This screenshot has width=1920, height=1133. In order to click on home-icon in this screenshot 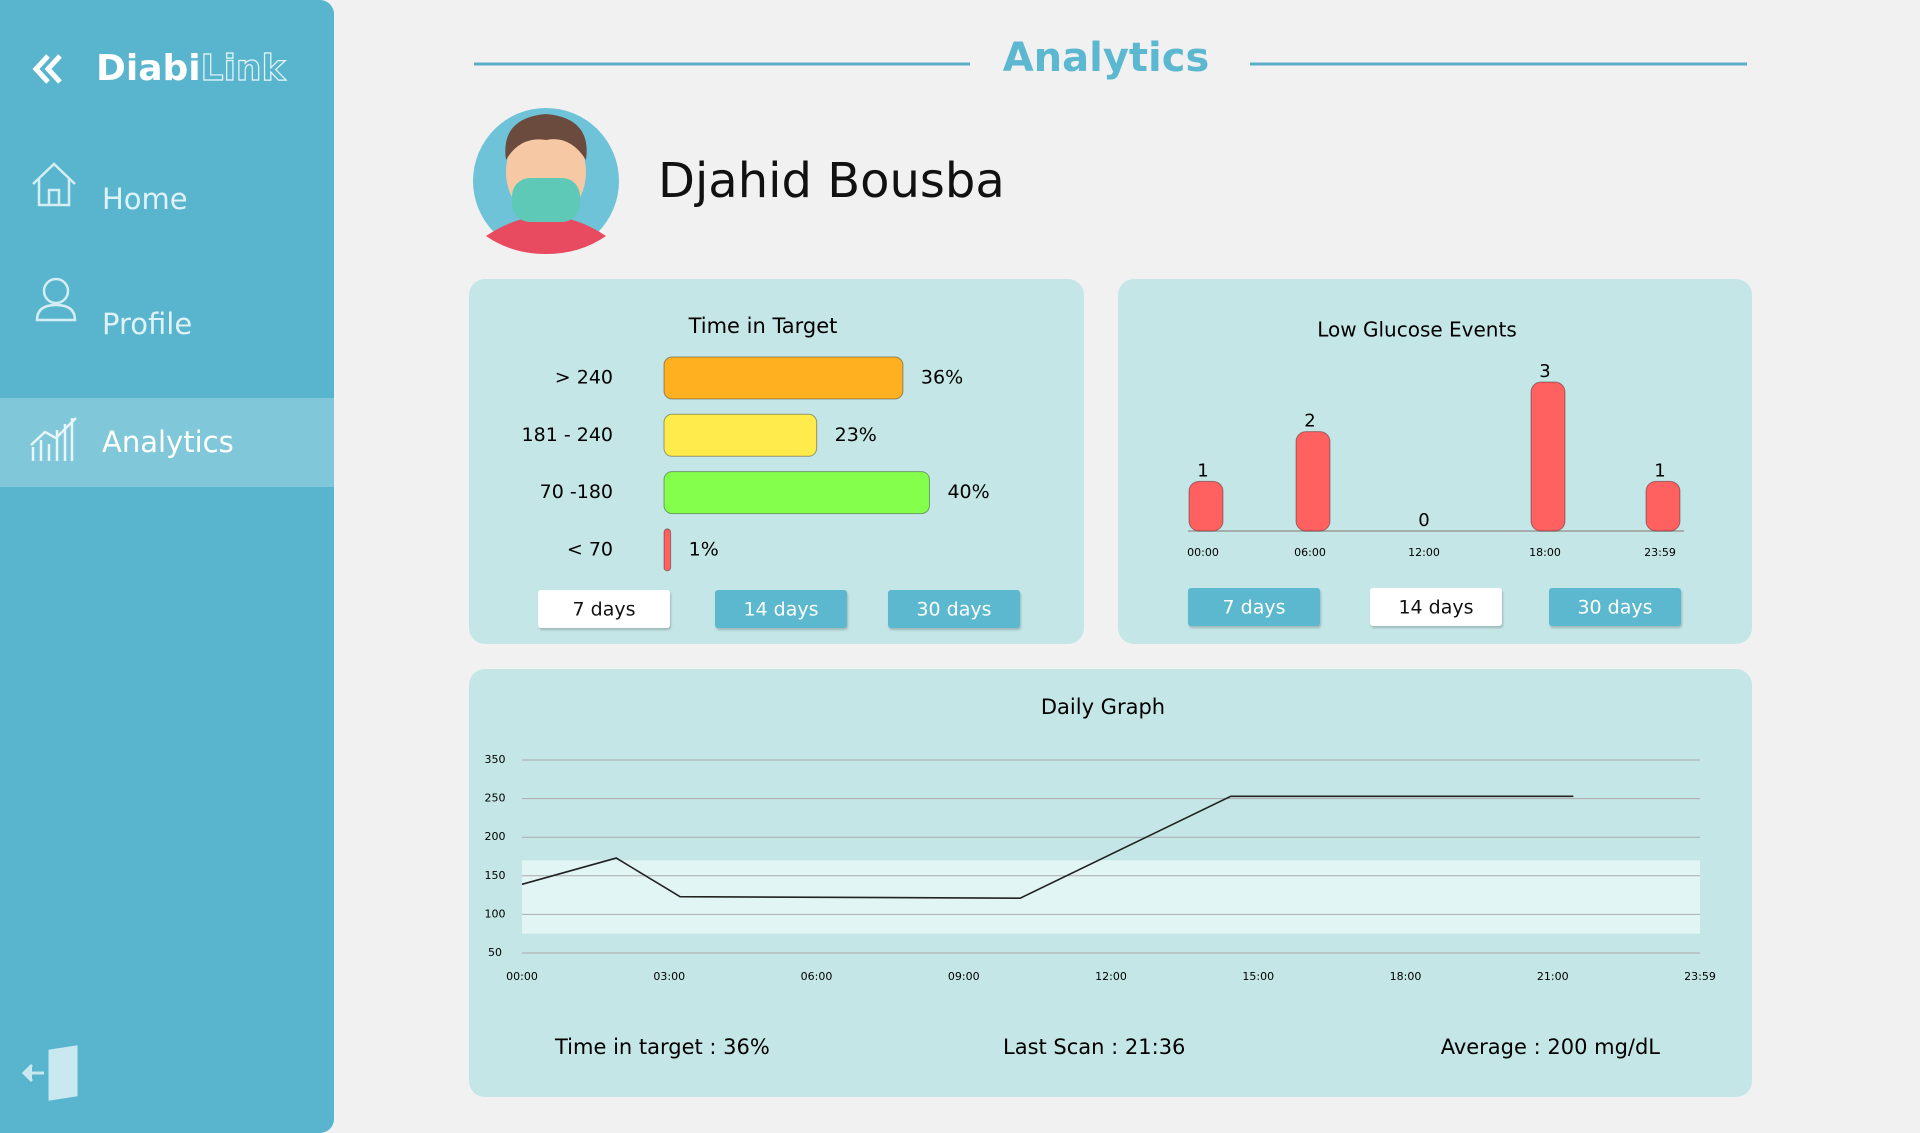, I will do `click(54, 184)`.